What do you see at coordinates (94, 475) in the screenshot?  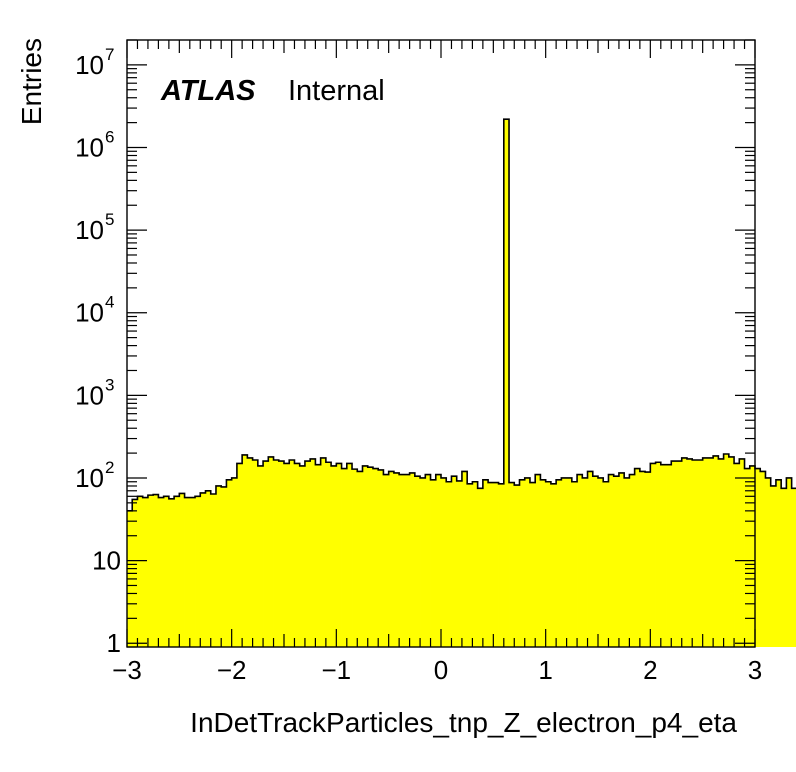 I see `y-tick-label: 10 2` at bounding box center [94, 475].